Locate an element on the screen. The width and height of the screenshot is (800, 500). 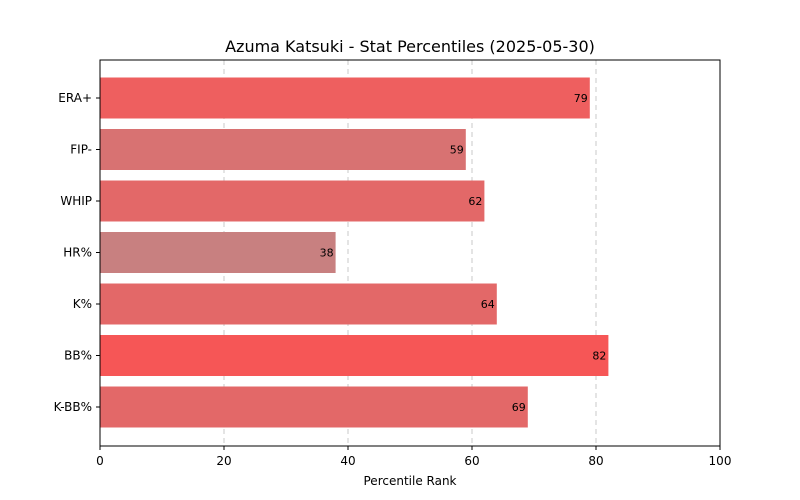
x-tick-label: 20 is located at coordinates (223, 461).